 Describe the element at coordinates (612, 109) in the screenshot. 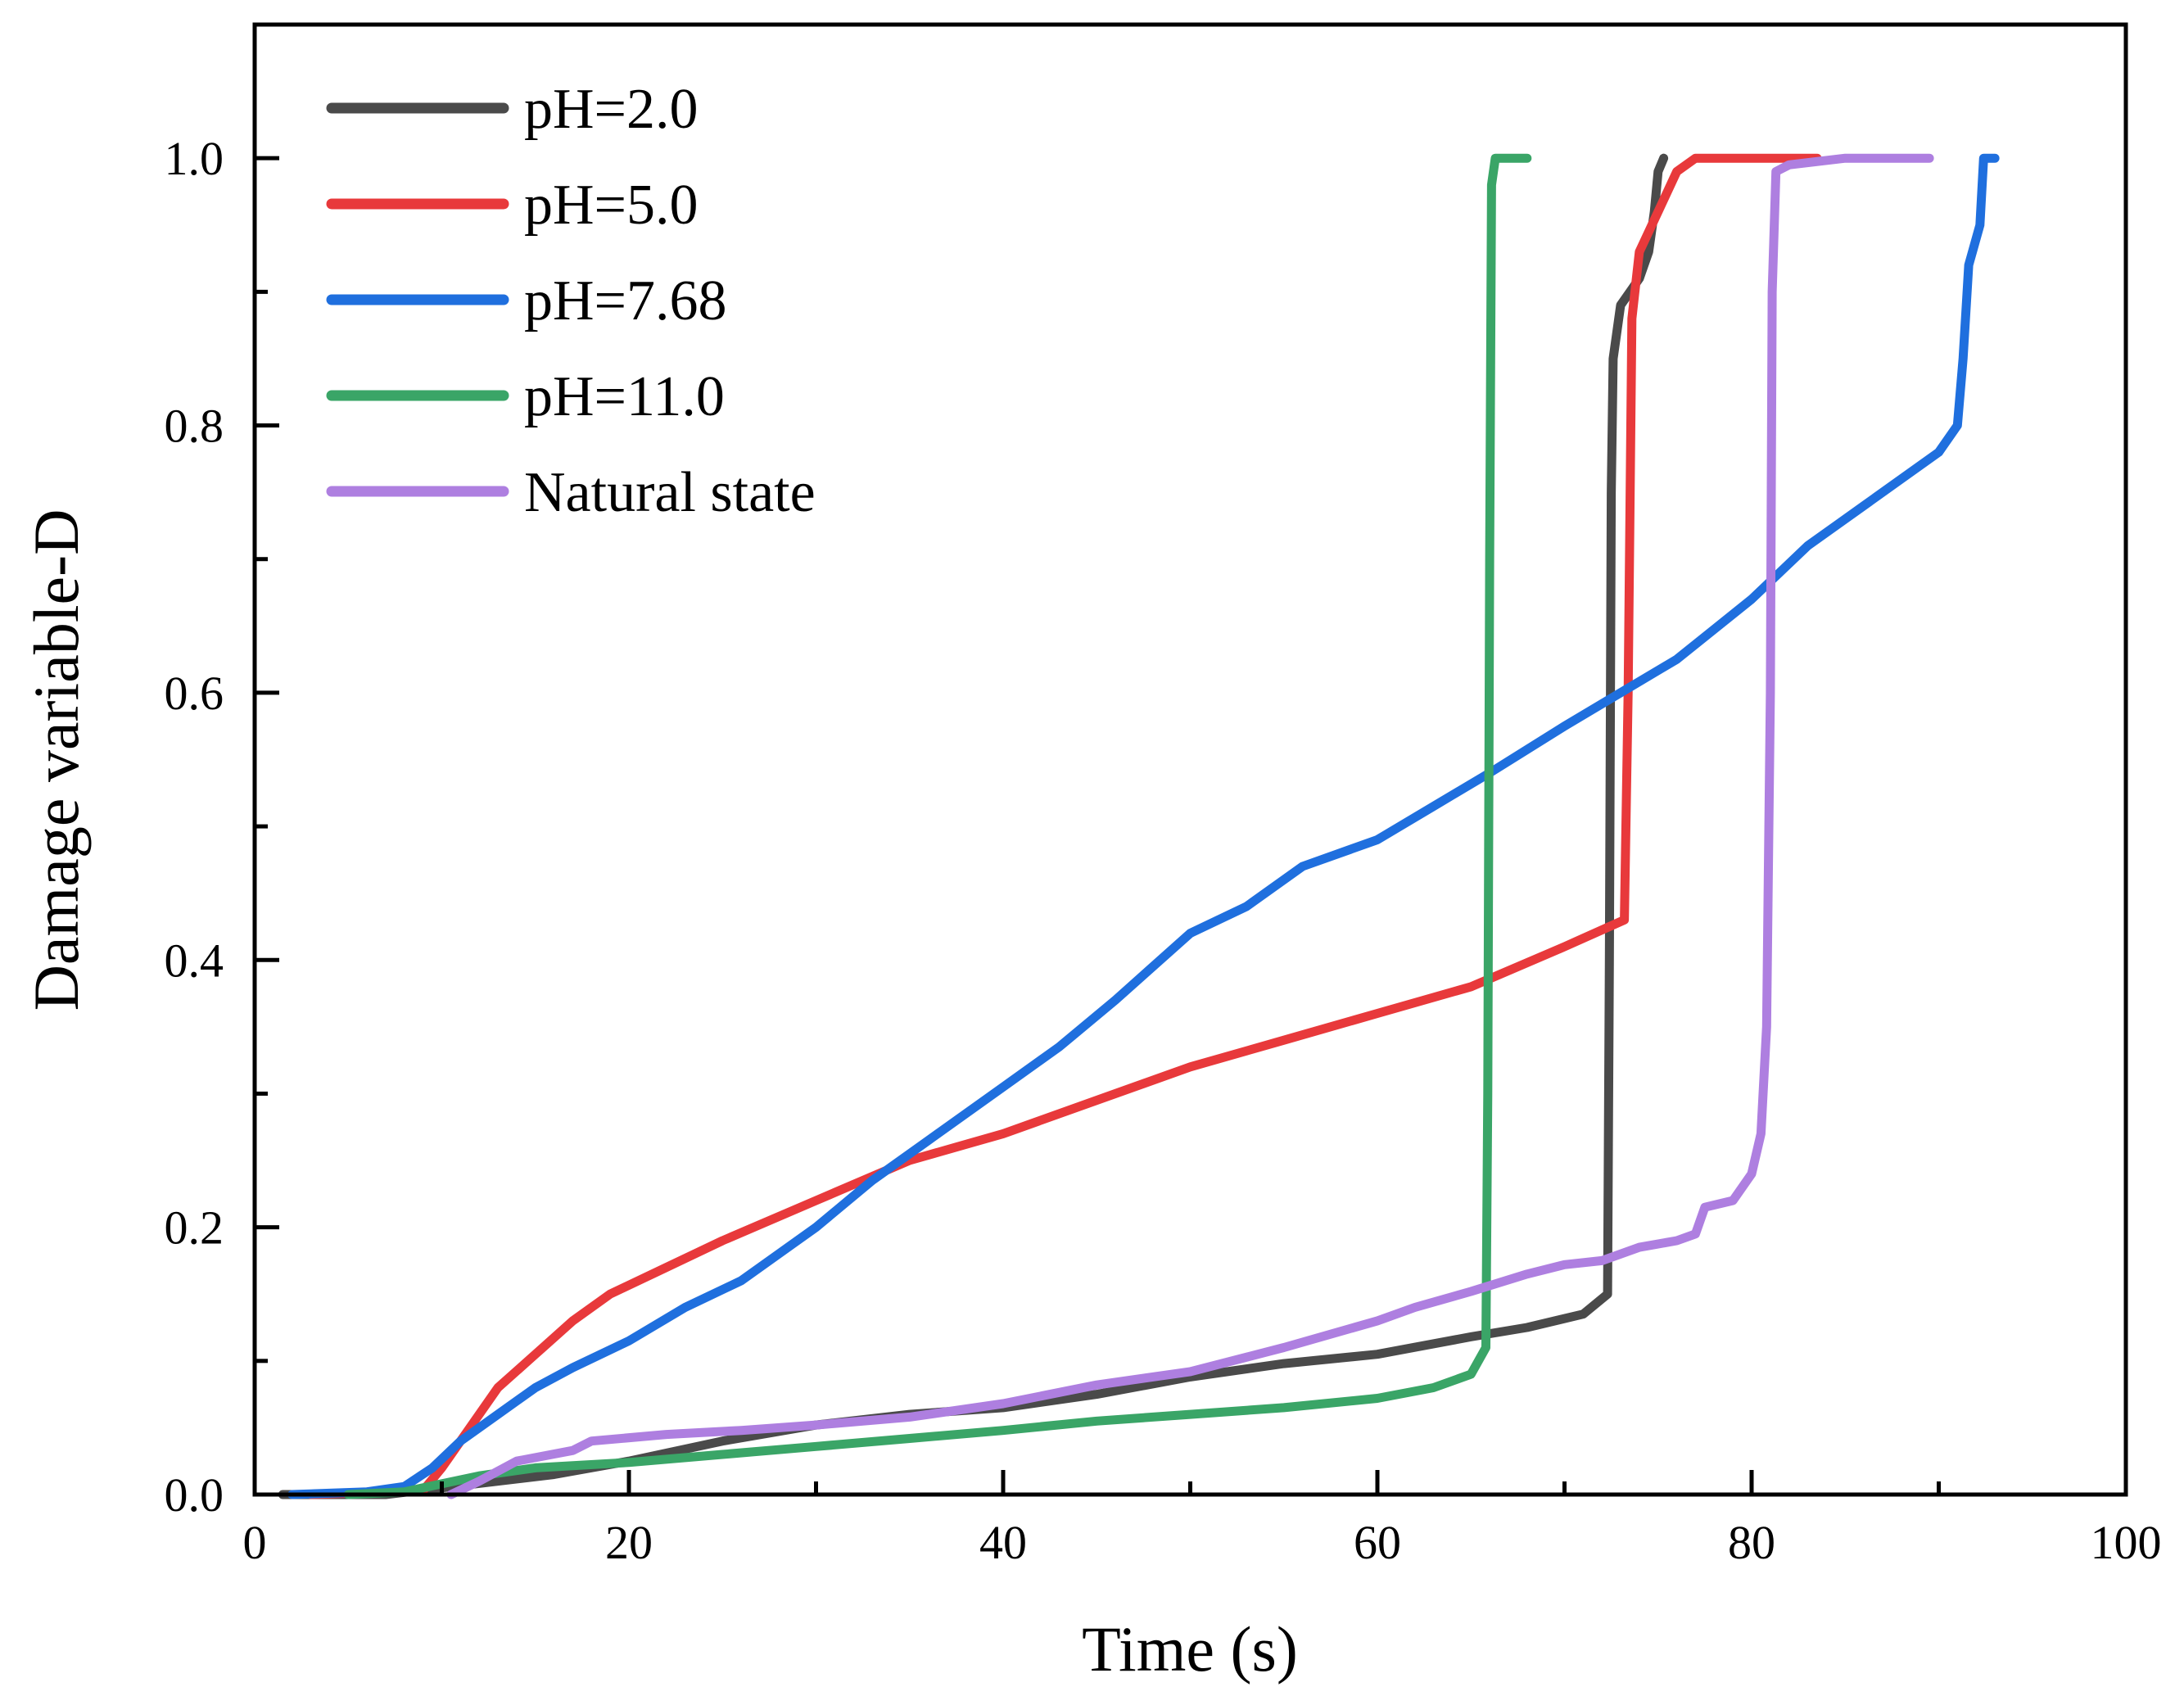

I see `legend-label-0: pH=2.0` at that location.